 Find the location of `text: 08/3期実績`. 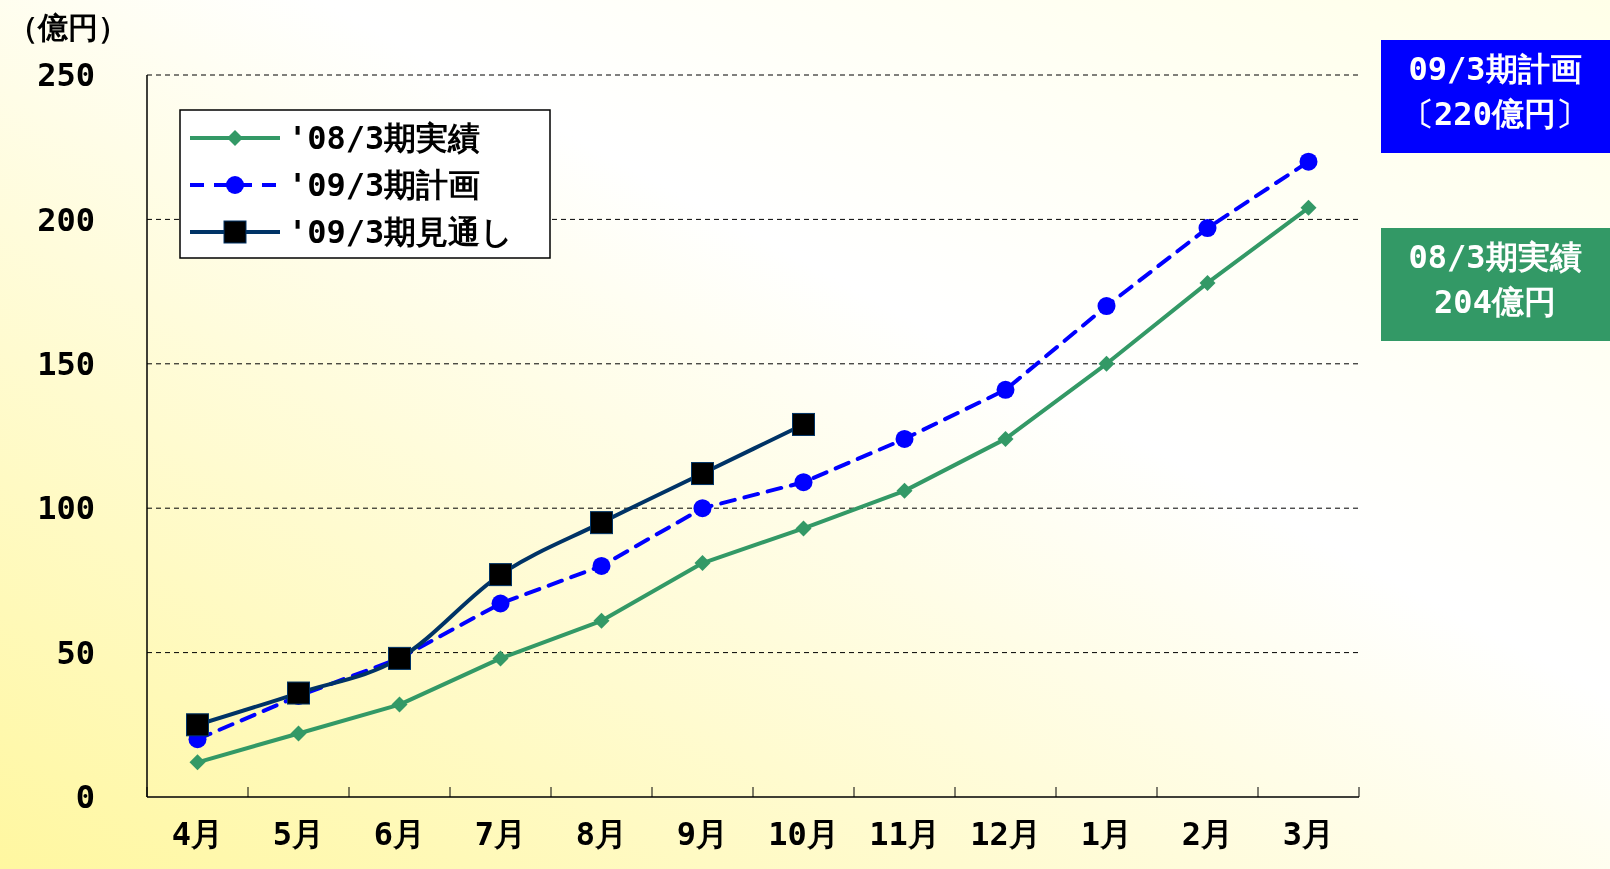

text: 08/3期実績 is located at coordinates (1495, 257).